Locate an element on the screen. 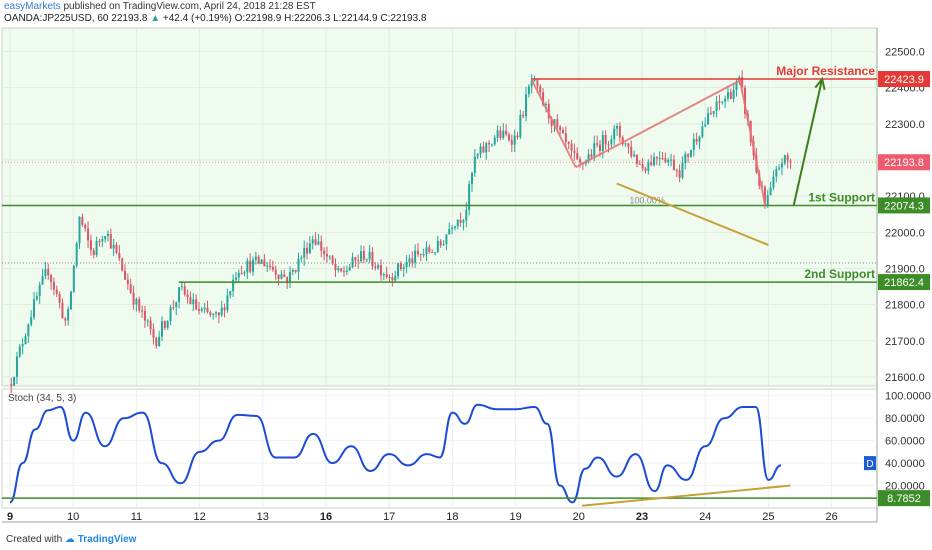 The height and width of the screenshot is (550, 932). price-tick-label: 22000.0 is located at coordinates (905, 233).